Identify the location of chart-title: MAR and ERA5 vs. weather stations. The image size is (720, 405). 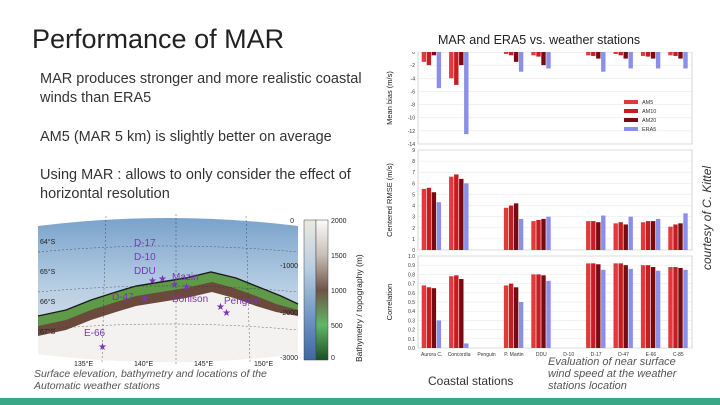
(539, 40).